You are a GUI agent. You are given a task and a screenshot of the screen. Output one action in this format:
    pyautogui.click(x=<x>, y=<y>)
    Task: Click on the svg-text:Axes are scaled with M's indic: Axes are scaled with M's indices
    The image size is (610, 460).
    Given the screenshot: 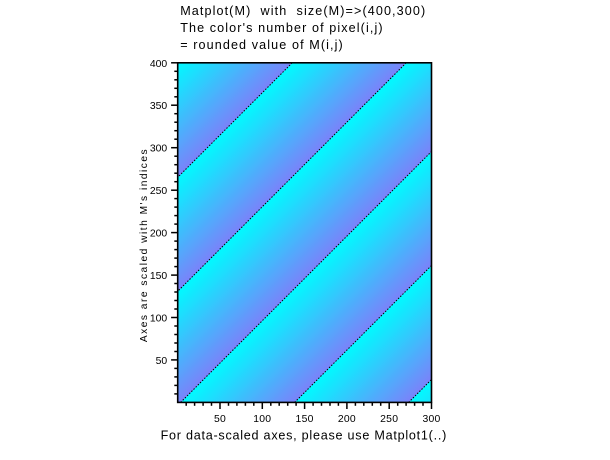 What is the action you would take?
    pyautogui.click(x=144, y=245)
    